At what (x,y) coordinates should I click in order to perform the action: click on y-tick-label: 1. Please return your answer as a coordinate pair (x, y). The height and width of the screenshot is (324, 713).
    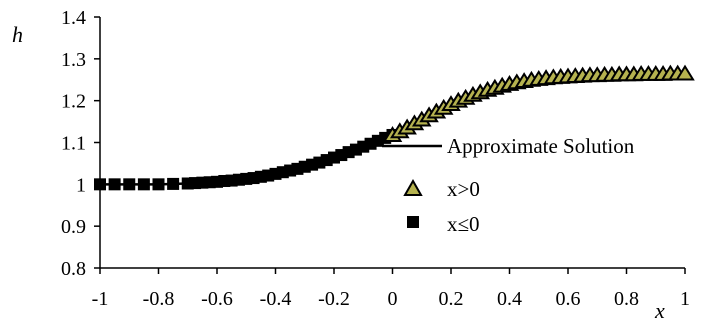
    Looking at the image, I should click on (81, 185).